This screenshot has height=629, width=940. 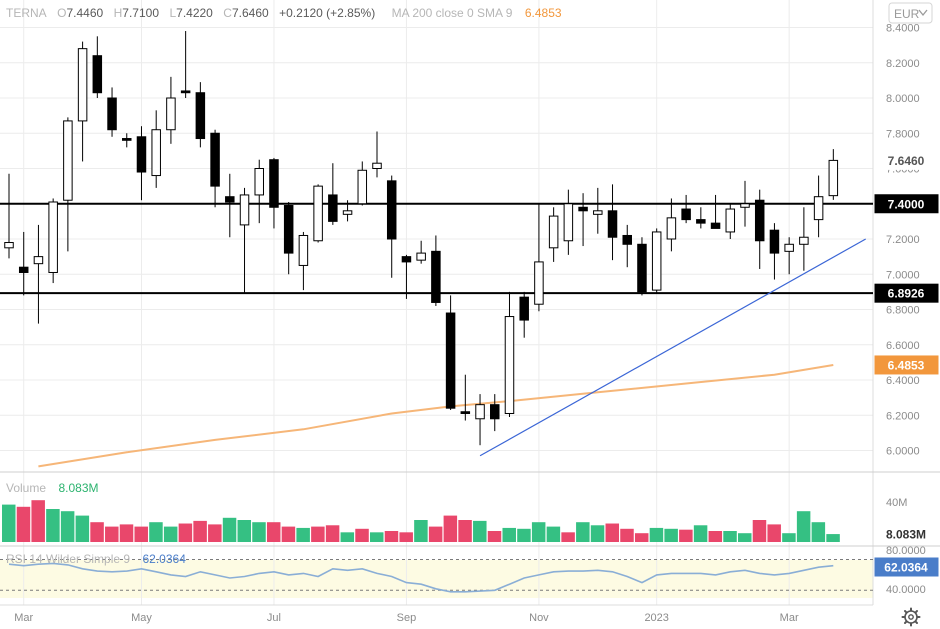 I want to click on volume-bars-layer, so click(x=421, y=521).